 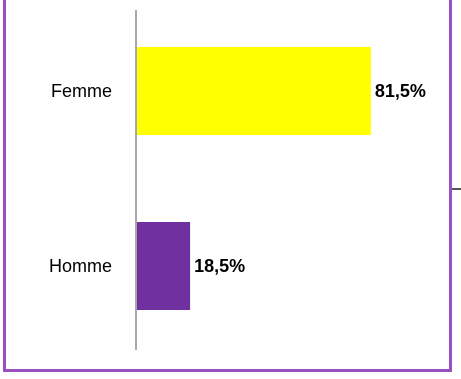 I want to click on value-label-femme: 81,5%, so click(x=400, y=91).